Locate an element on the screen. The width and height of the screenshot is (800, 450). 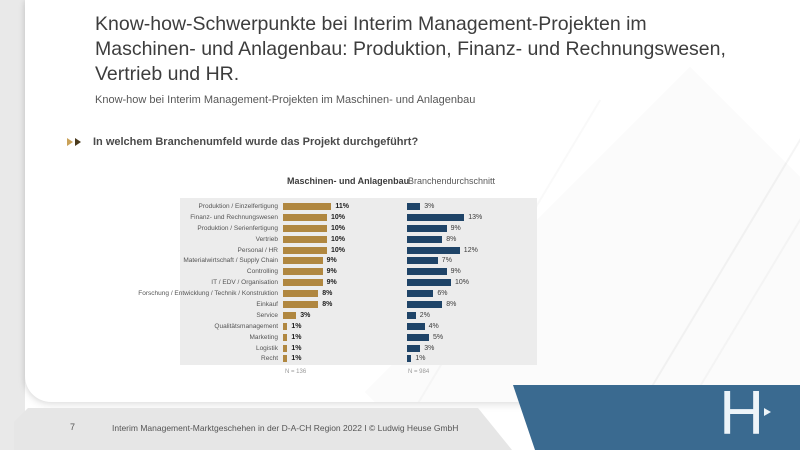
logo-letter: H is located at coordinates (741, 413).